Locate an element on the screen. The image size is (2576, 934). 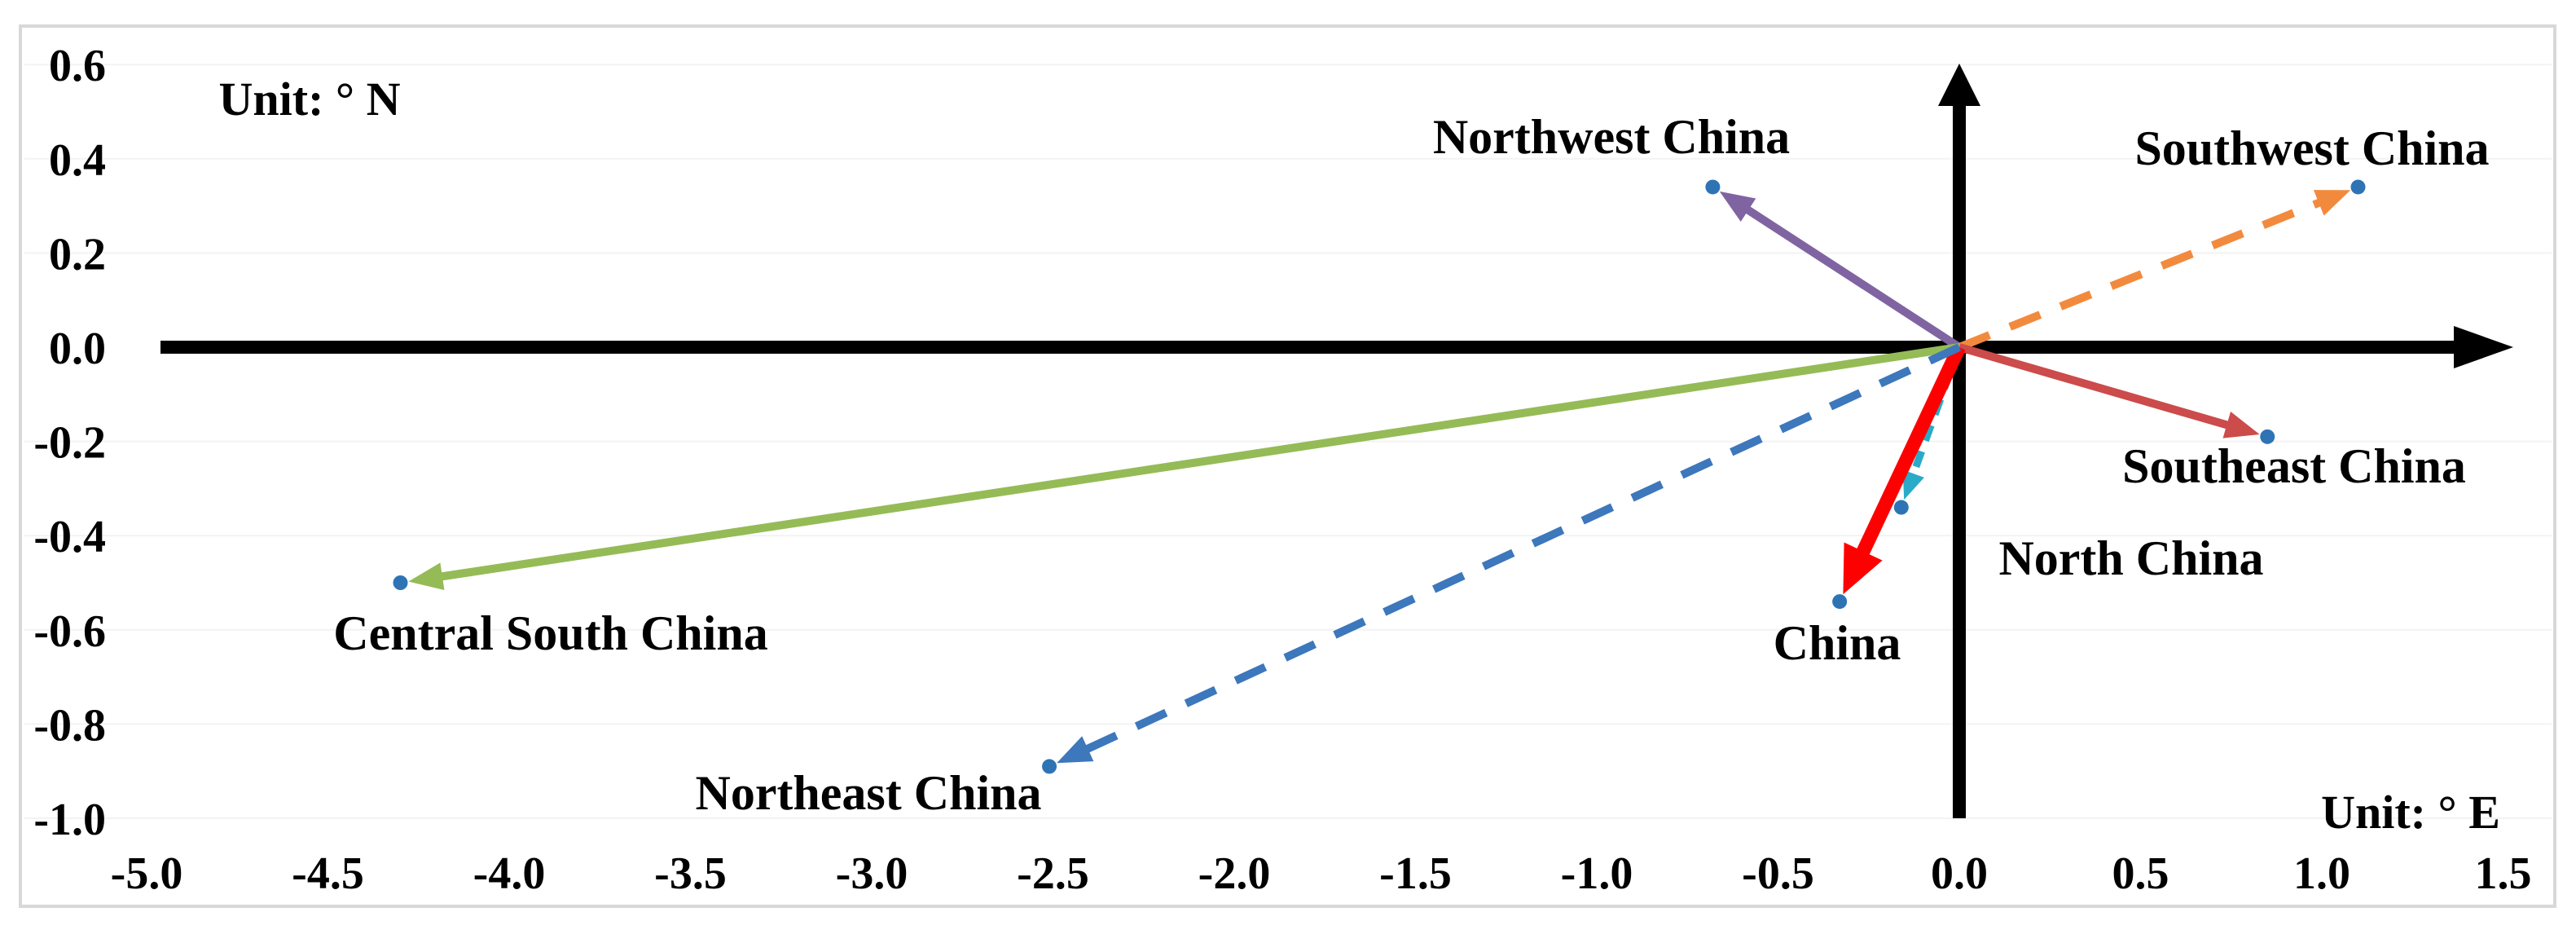
y-tick-label: -0.6 is located at coordinates (69, 631).